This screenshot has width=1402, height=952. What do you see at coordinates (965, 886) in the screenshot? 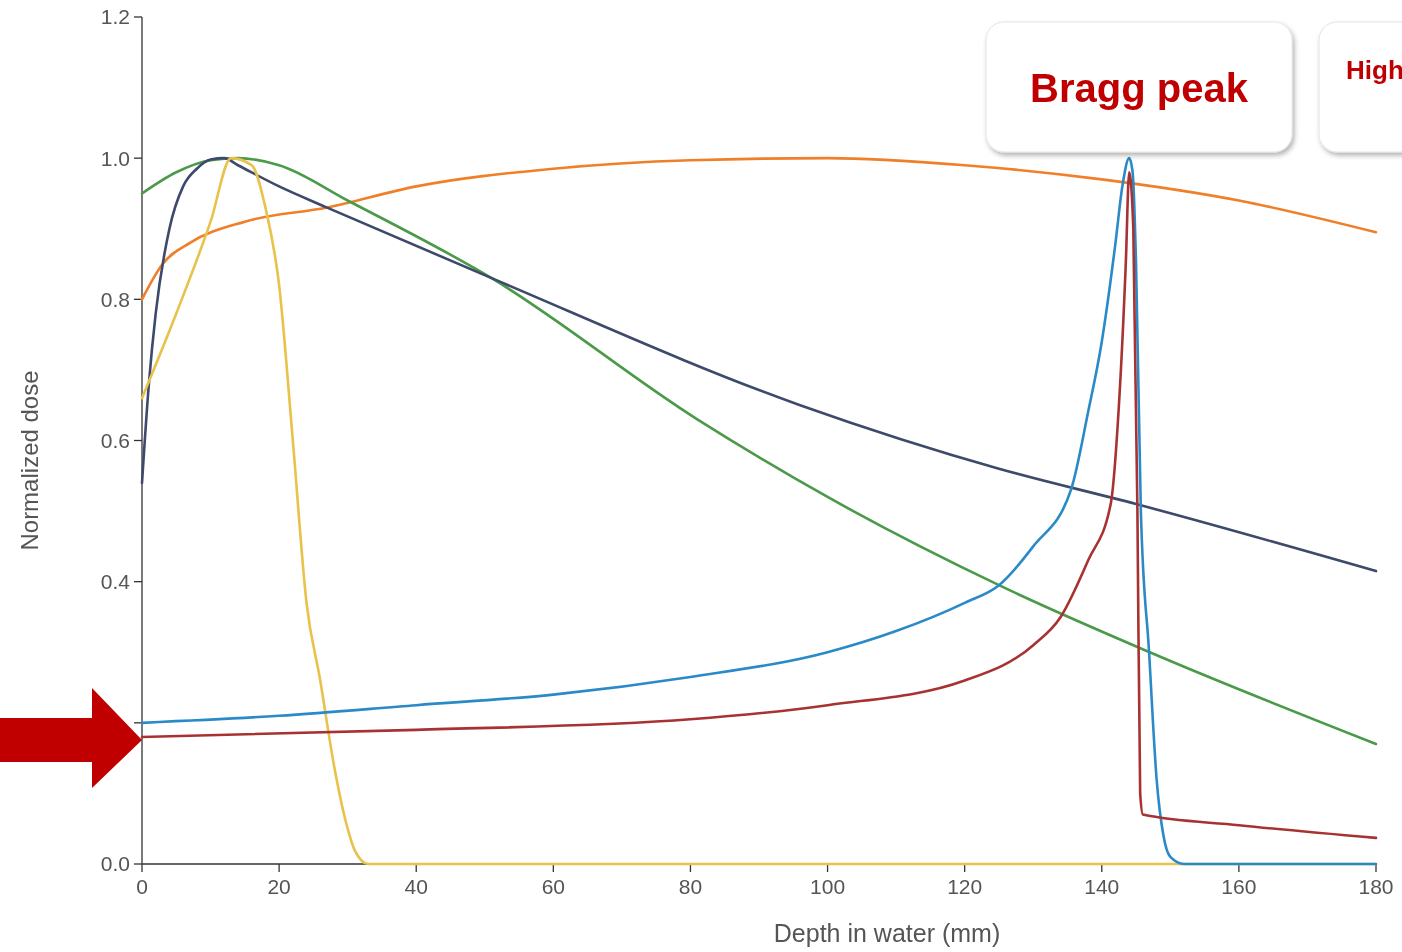
I see `x-tick-label: 120` at bounding box center [965, 886].